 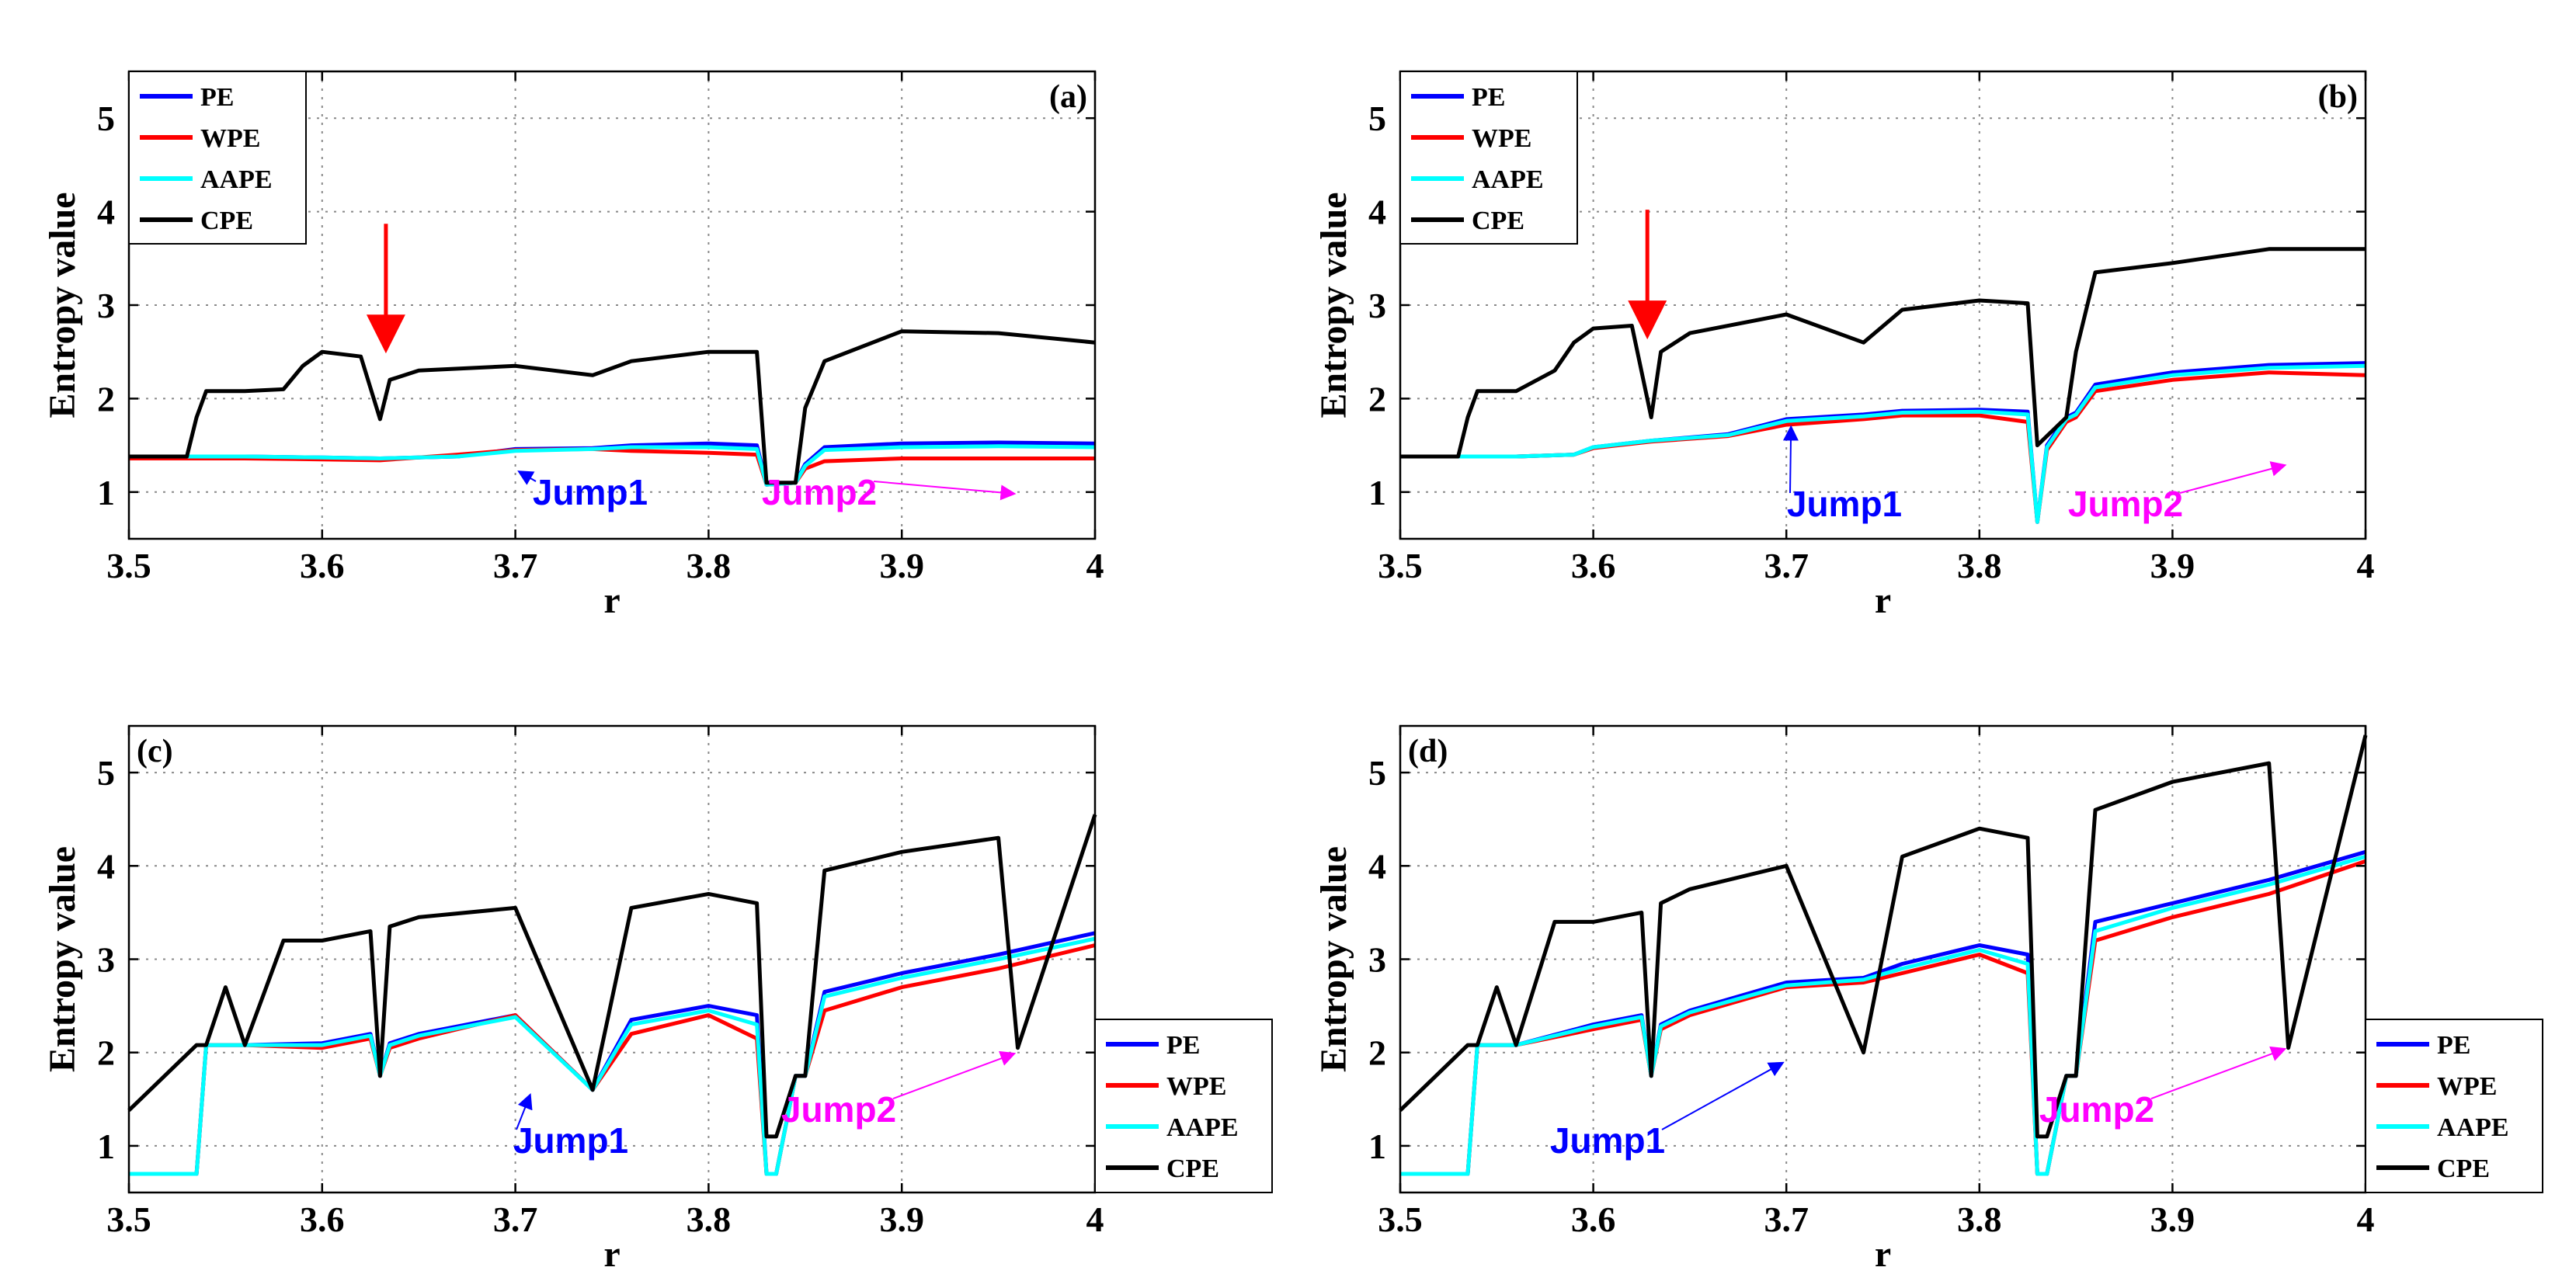 I want to click on panel-label: (d), so click(x=1428, y=751).